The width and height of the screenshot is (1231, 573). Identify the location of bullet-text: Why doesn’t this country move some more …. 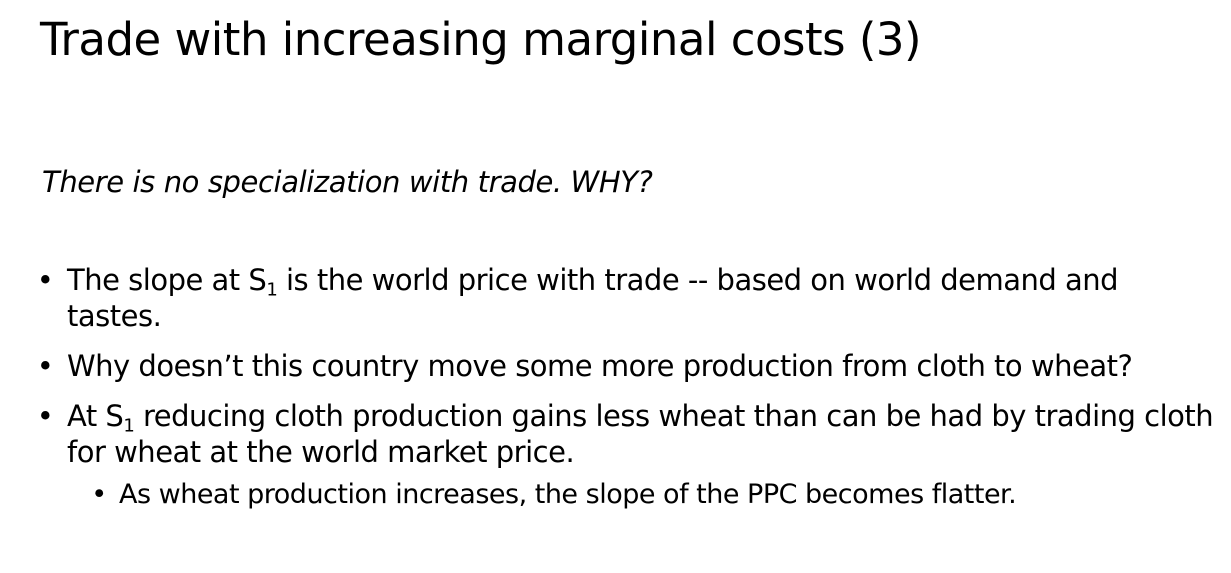
(600, 366).